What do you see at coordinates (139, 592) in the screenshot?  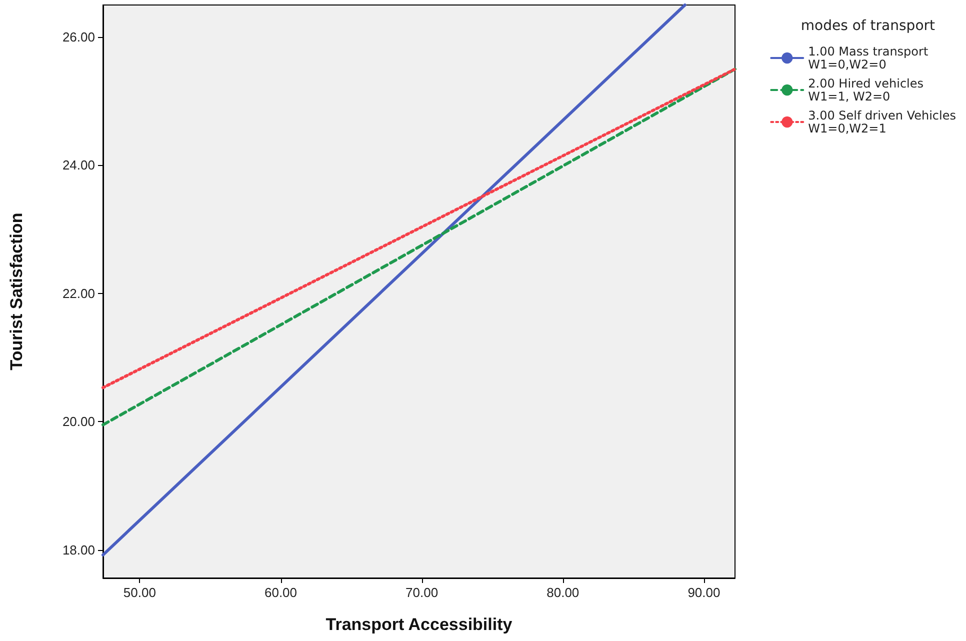 I see `x-tick-label: 50.00` at bounding box center [139, 592].